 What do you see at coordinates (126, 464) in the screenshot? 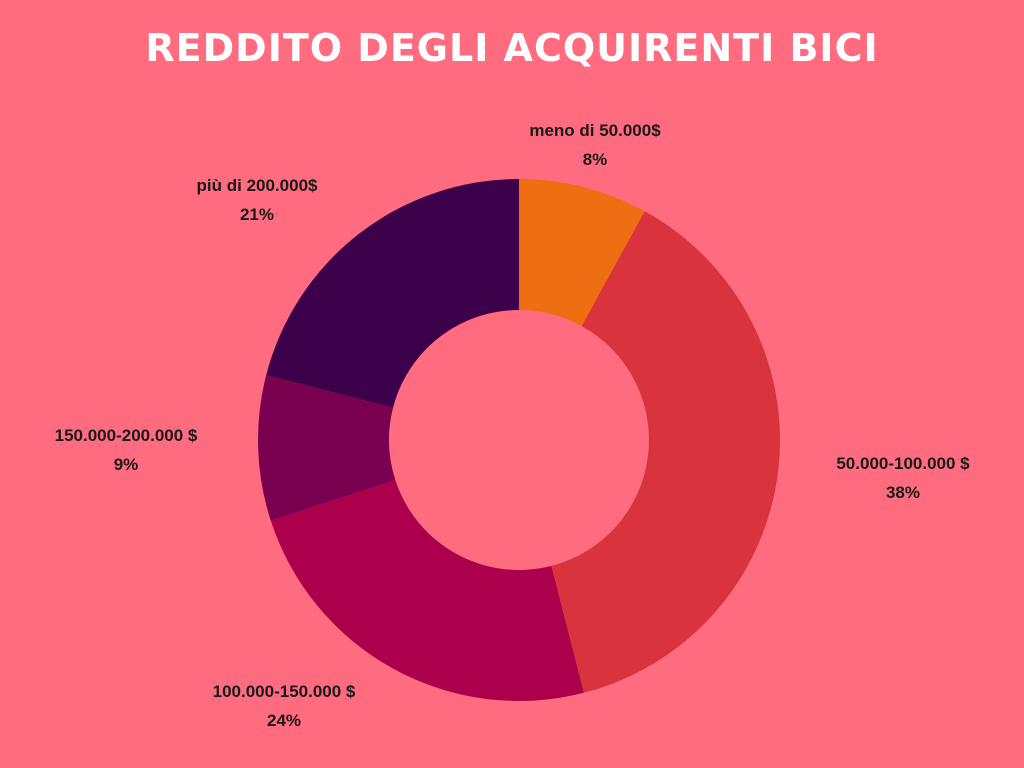
I see `slice-label-value: 9%` at bounding box center [126, 464].